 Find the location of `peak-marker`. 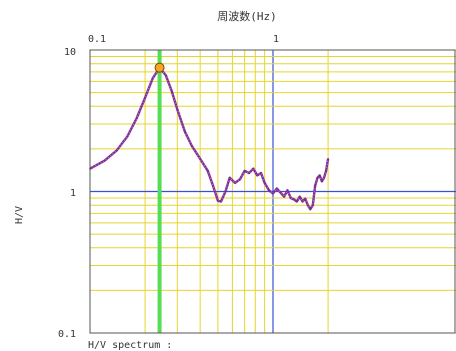

peak-marker is located at coordinates (159, 67).